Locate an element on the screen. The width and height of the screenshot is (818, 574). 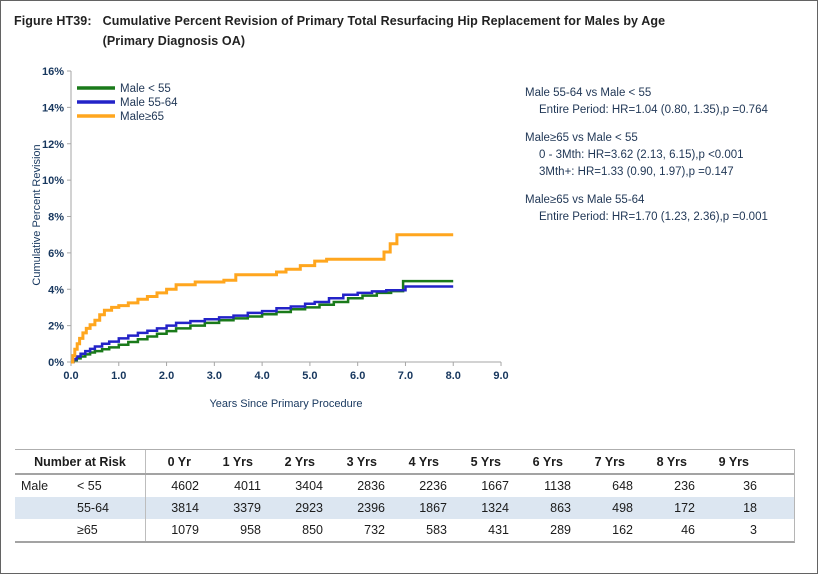
risk-value: 36 is located at coordinates (750, 486).